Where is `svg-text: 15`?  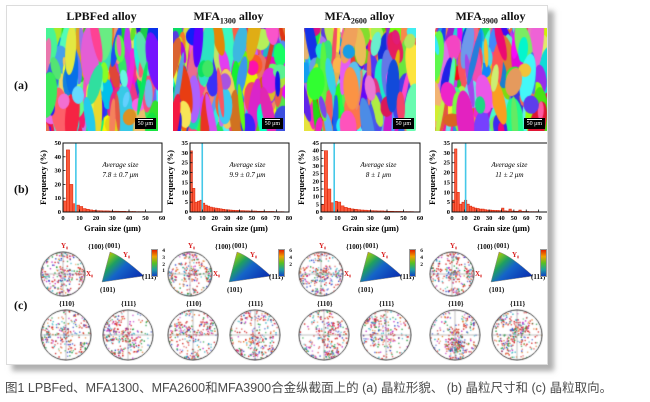
svg-text: 15 is located at coordinates (316, 189).